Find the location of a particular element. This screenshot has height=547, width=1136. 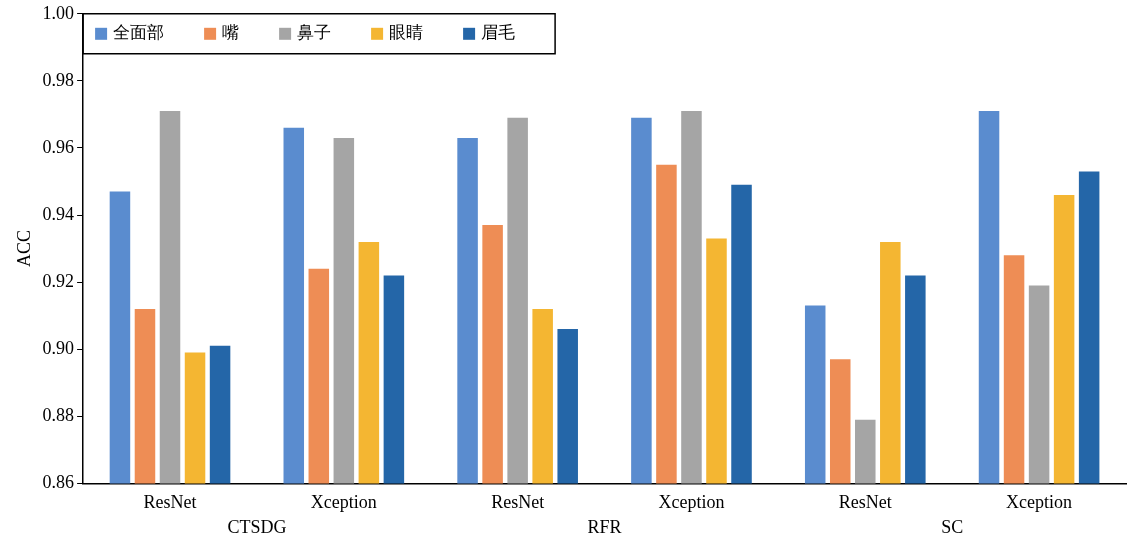

legend-label: 眼睛 is located at coordinates (406, 32).